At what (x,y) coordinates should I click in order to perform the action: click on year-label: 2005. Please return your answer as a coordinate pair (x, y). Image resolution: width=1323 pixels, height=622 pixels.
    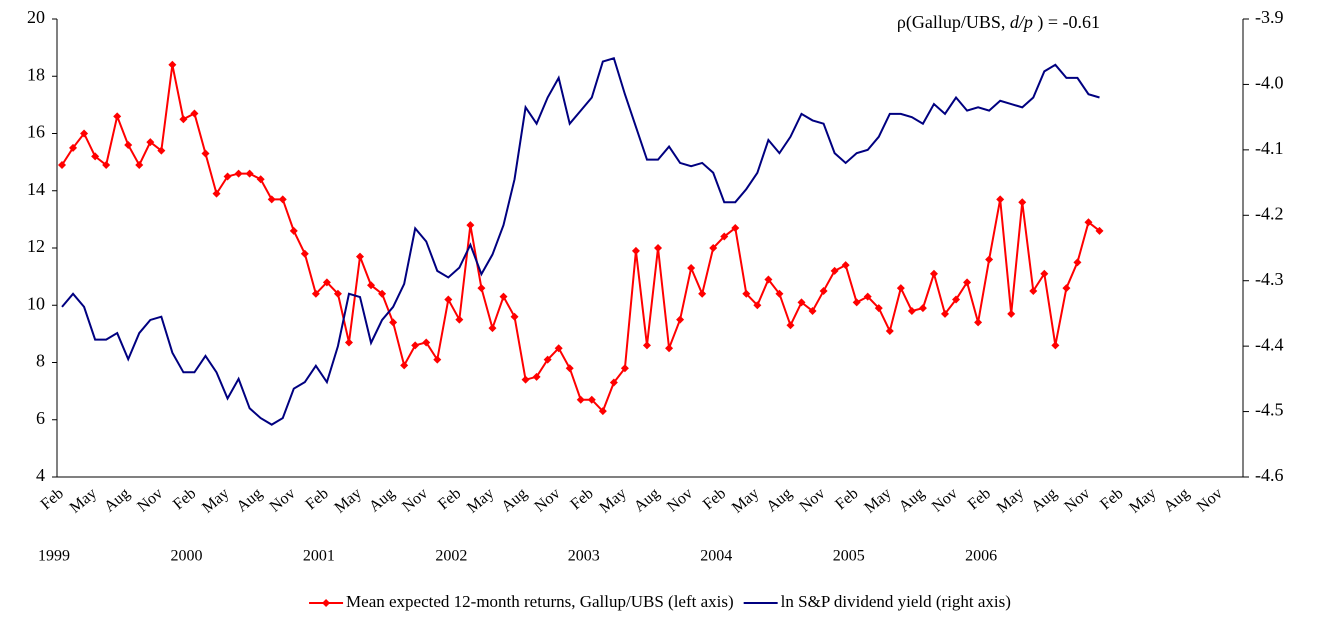
    Looking at the image, I should click on (849, 556).